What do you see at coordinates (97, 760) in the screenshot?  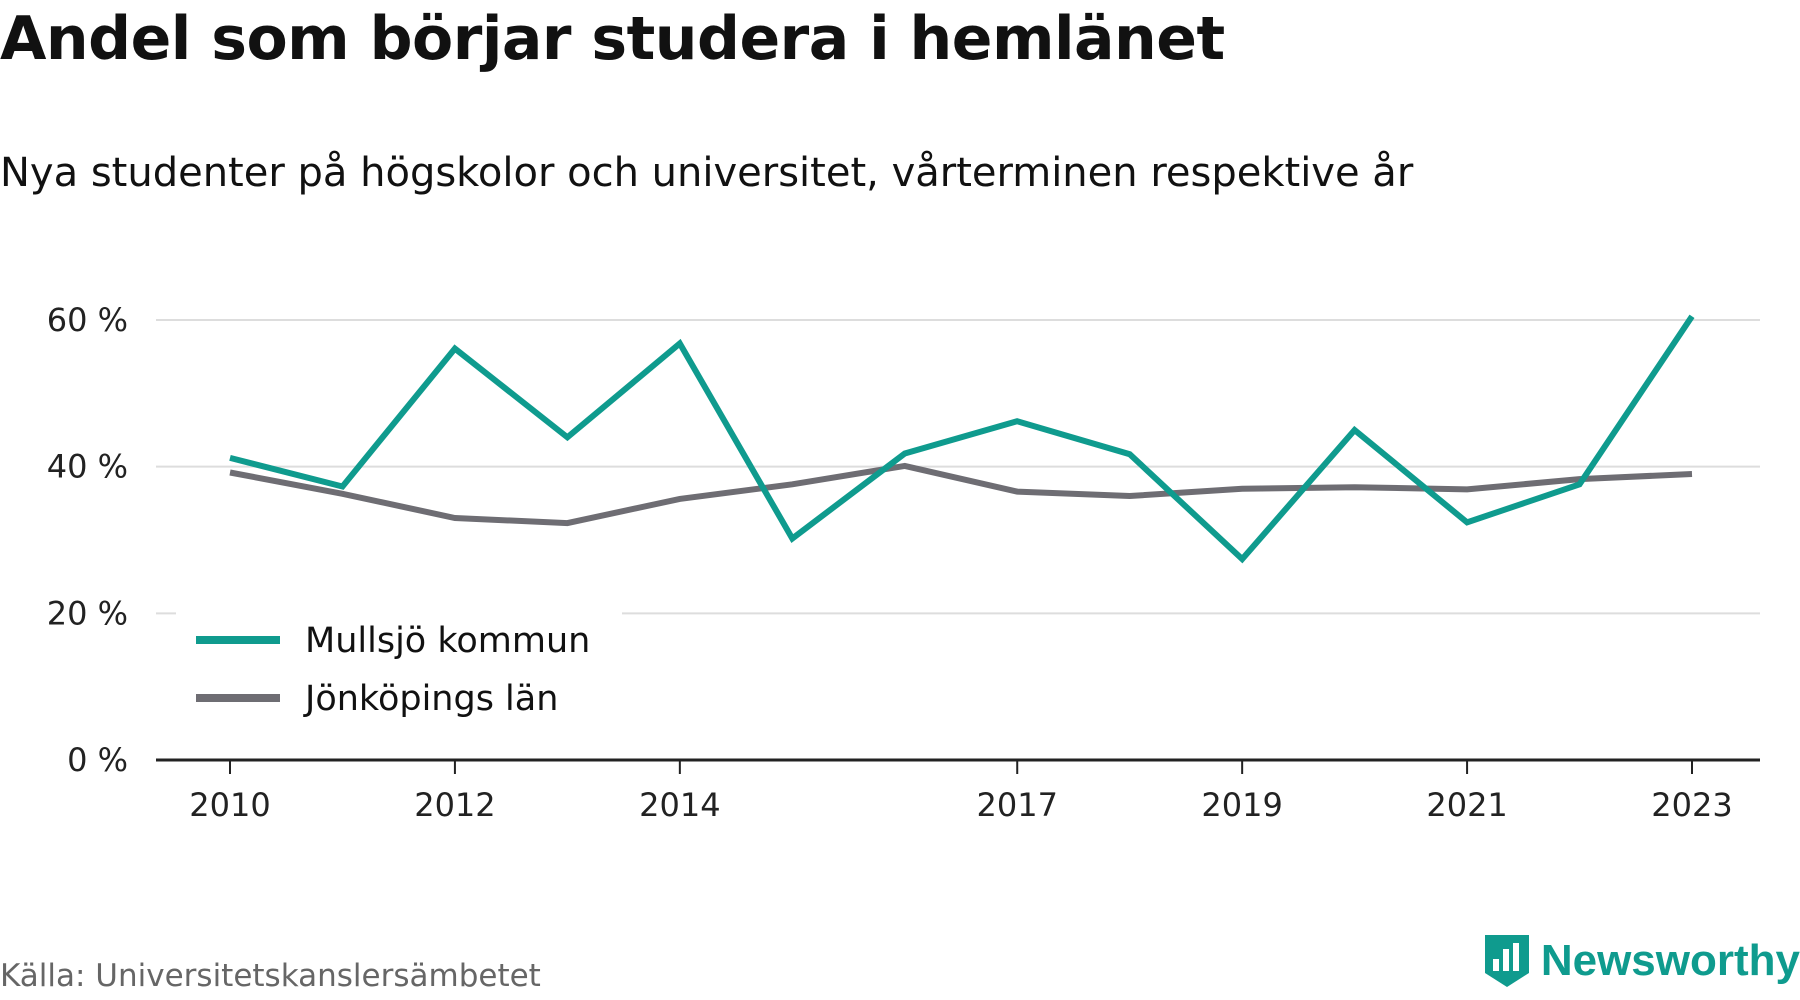 I see `y-tick-label: 0 %` at bounding box center [97, 760].